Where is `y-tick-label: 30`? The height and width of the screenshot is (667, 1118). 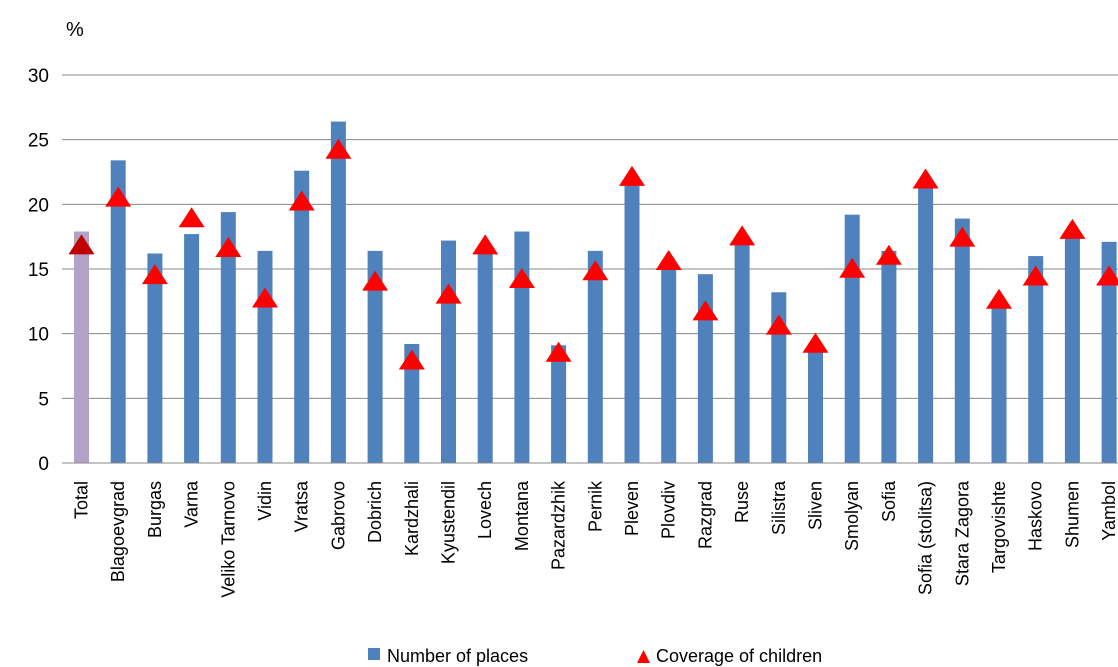
y-tick-label: 30 is located at coordinates (38, 76).